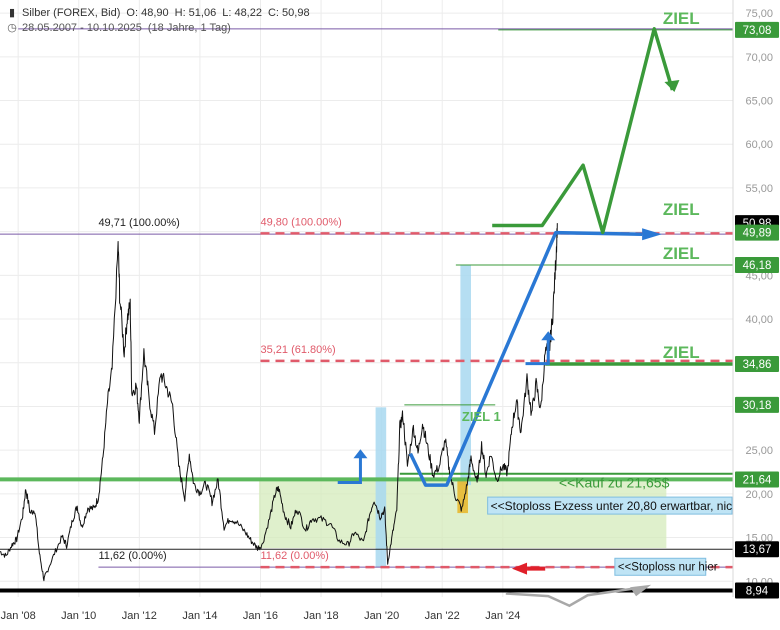  What do you see at coordinates (189, 28) in the screenshot?
I see `period-text: (18 Jahre, 1 Tag)` at bounding box center [189, 28].